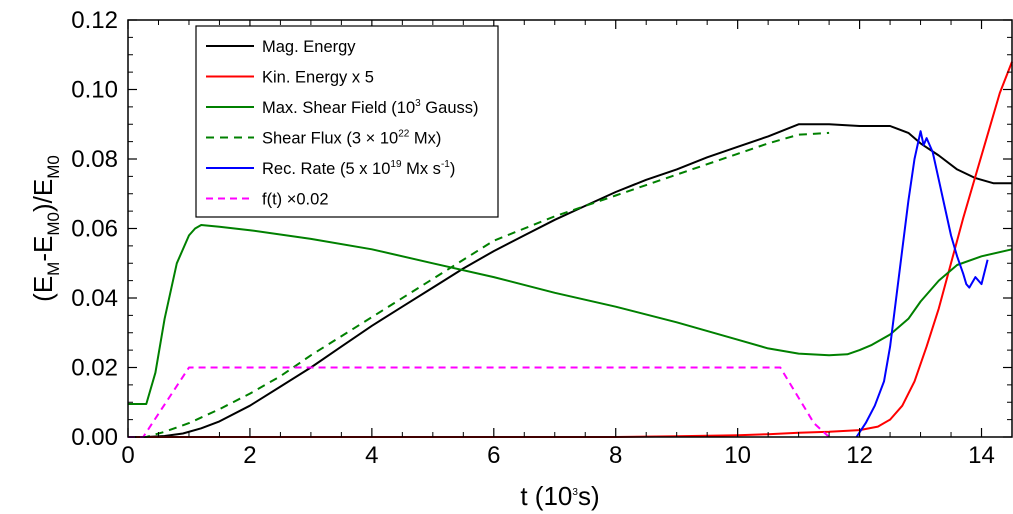 This screenshot has width=1013, height=514. I want to click on y-tick-label: 0.08, so click(94, 159).